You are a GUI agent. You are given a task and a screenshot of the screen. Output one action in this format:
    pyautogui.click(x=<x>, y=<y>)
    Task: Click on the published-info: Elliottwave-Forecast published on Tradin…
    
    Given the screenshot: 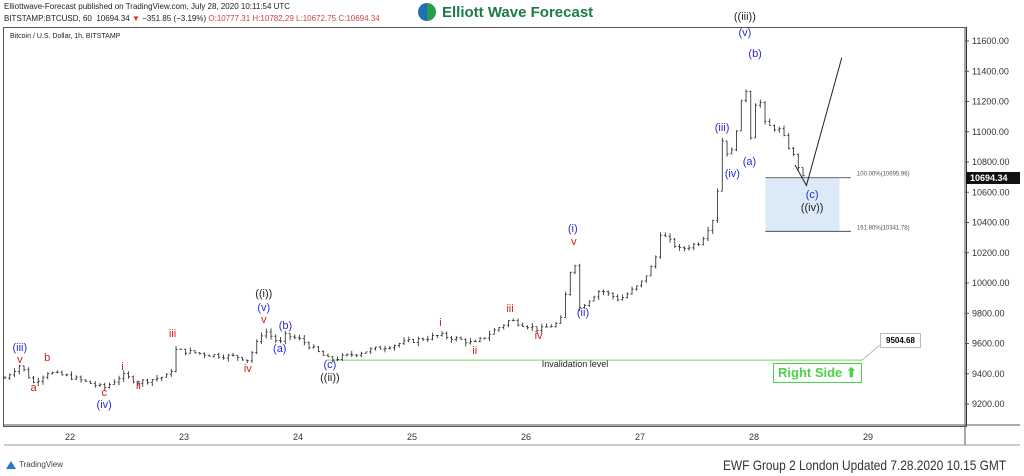 What is the action you would take?
    pyautogui.click(x=147, y=6)
    